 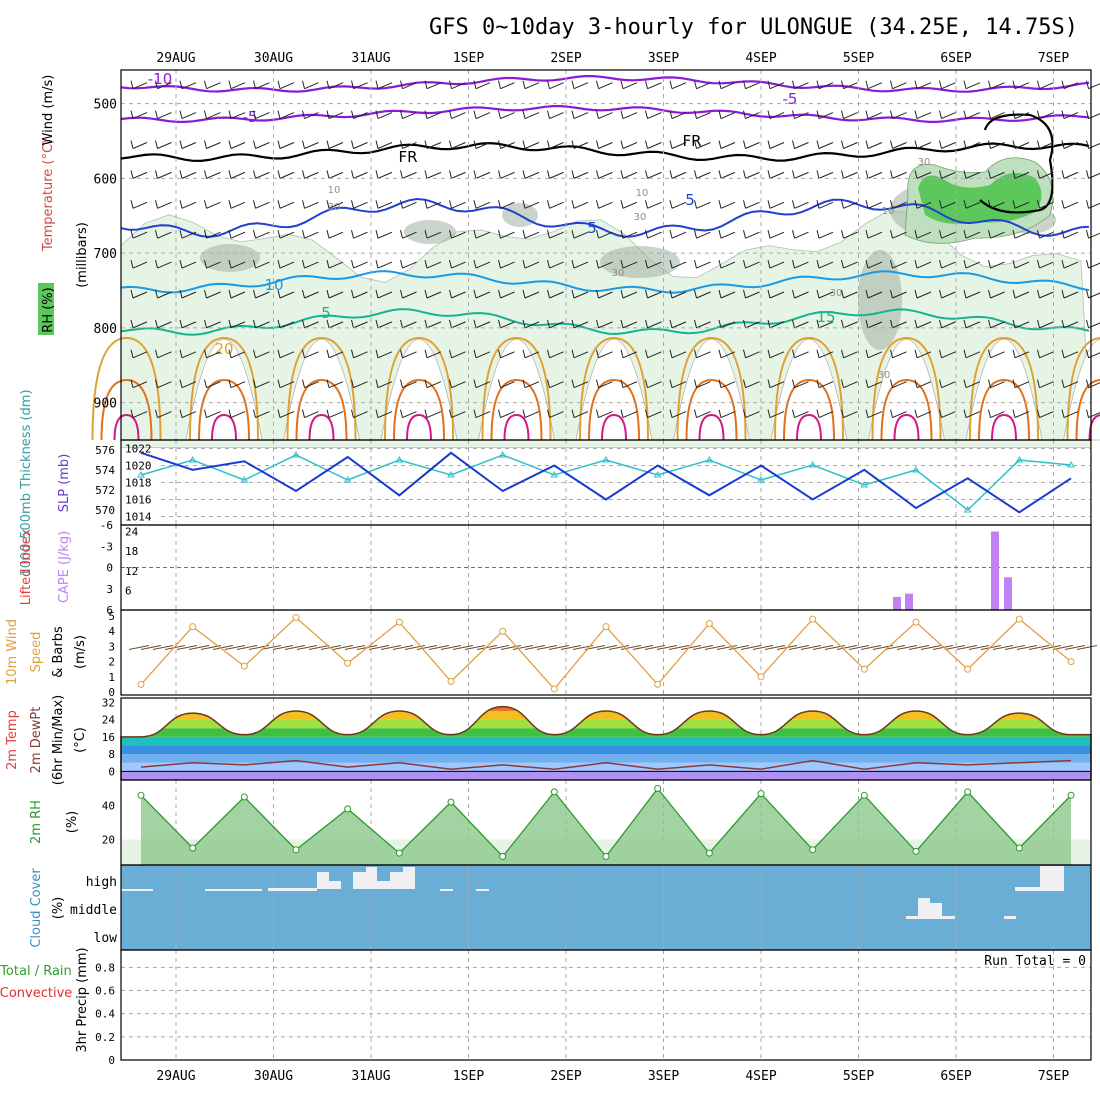 What do you see at coordinates (36, 740) in the screenshot?
I see `temp-axis-label: 2m DewPt` at bounding box center [36, 740].